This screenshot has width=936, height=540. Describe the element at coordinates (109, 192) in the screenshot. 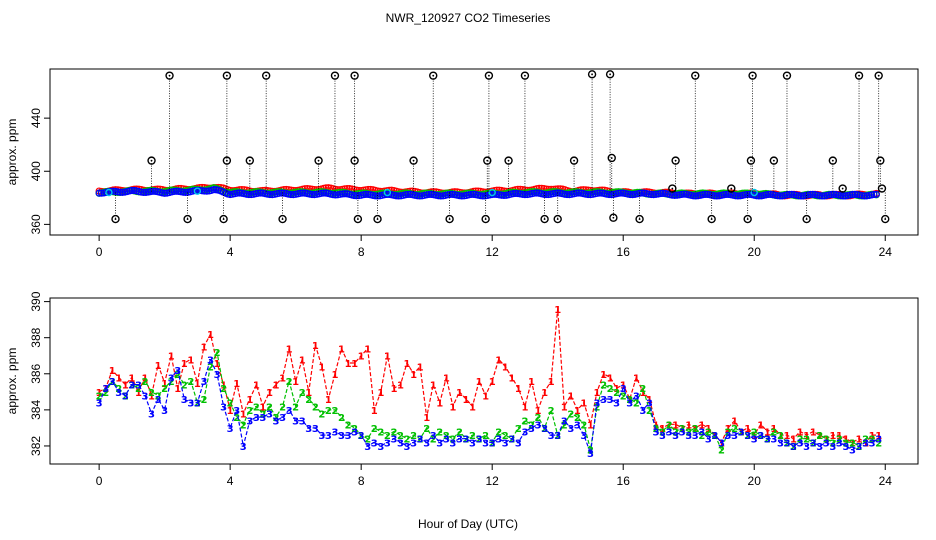

I see `cyan-point` at that location.